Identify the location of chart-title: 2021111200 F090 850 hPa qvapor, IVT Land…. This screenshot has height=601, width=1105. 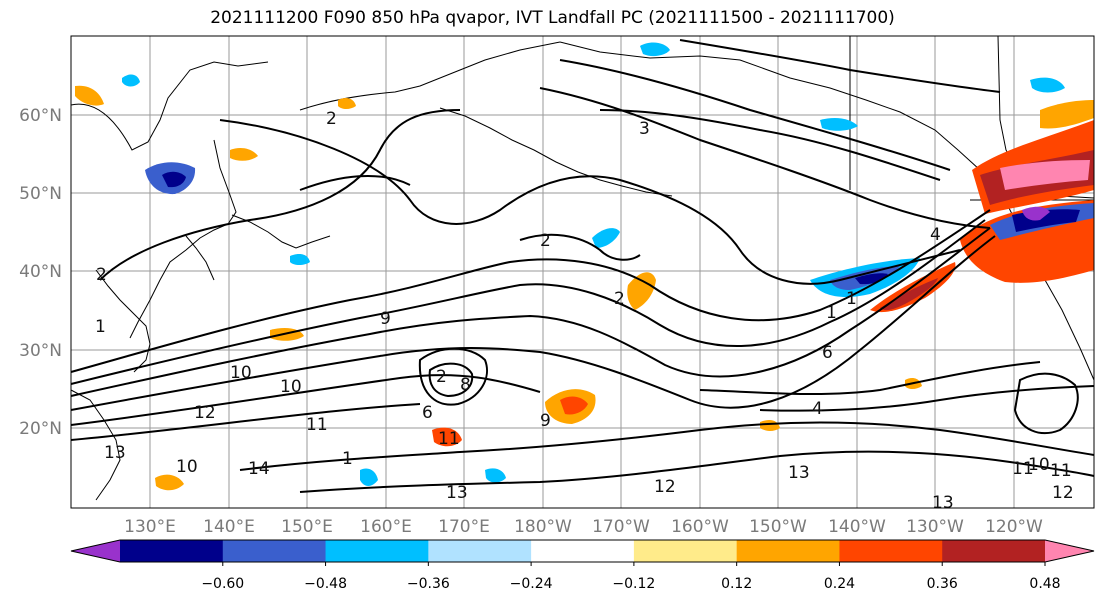
(552, 18).